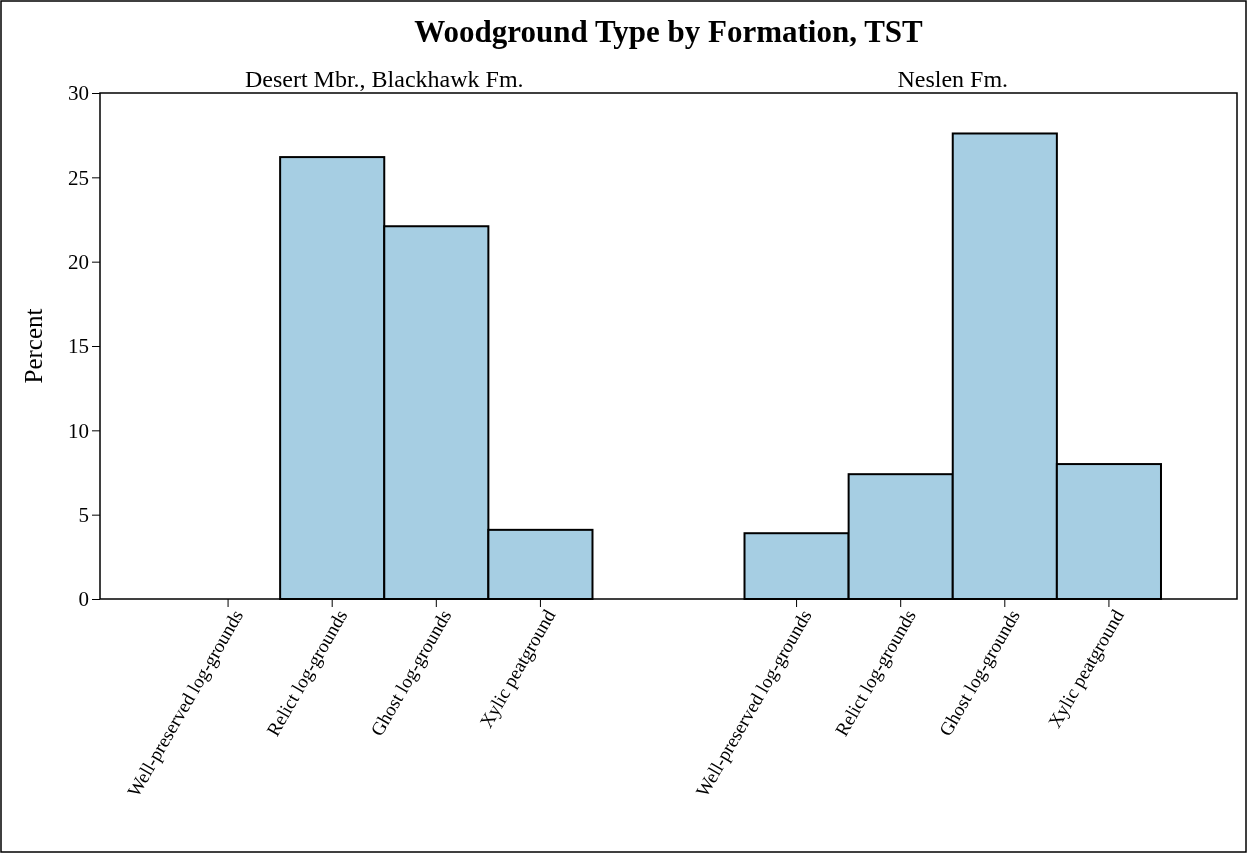  Describe the element at coordinates (78, 261) in the screenshot. I see `y-tick-label: 20` at that location.